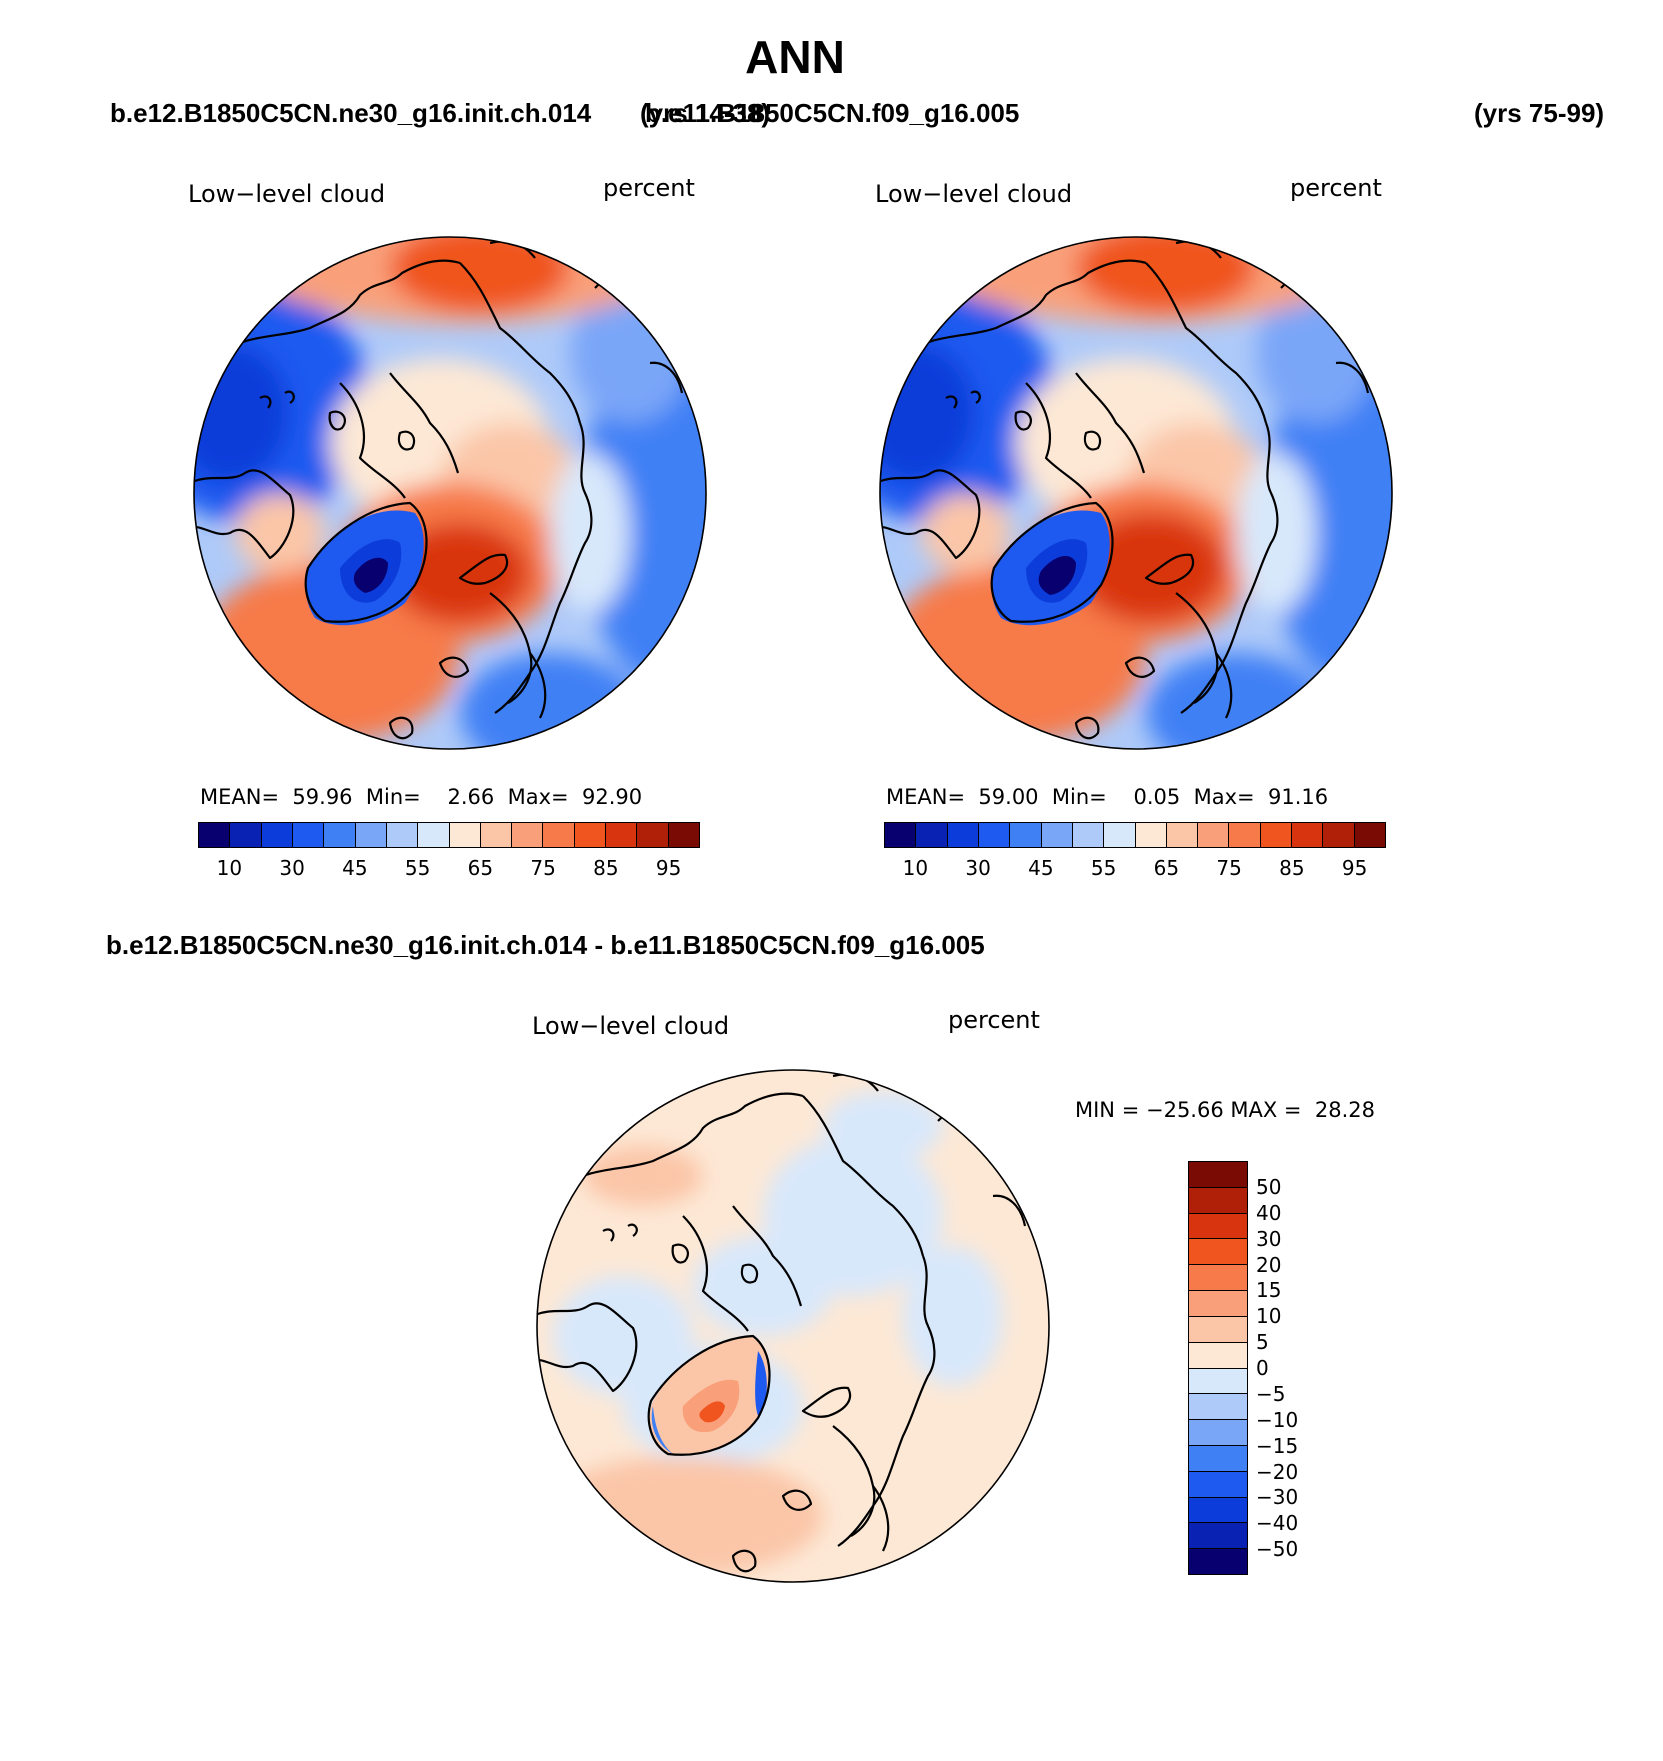 The image size is (1663, 1761). Describe the element at coordinates (421, 797) in the screenshot. I see `panel1-stats: MEAN= 59.96 Min= 2.66 Max= 92.90` at that location.